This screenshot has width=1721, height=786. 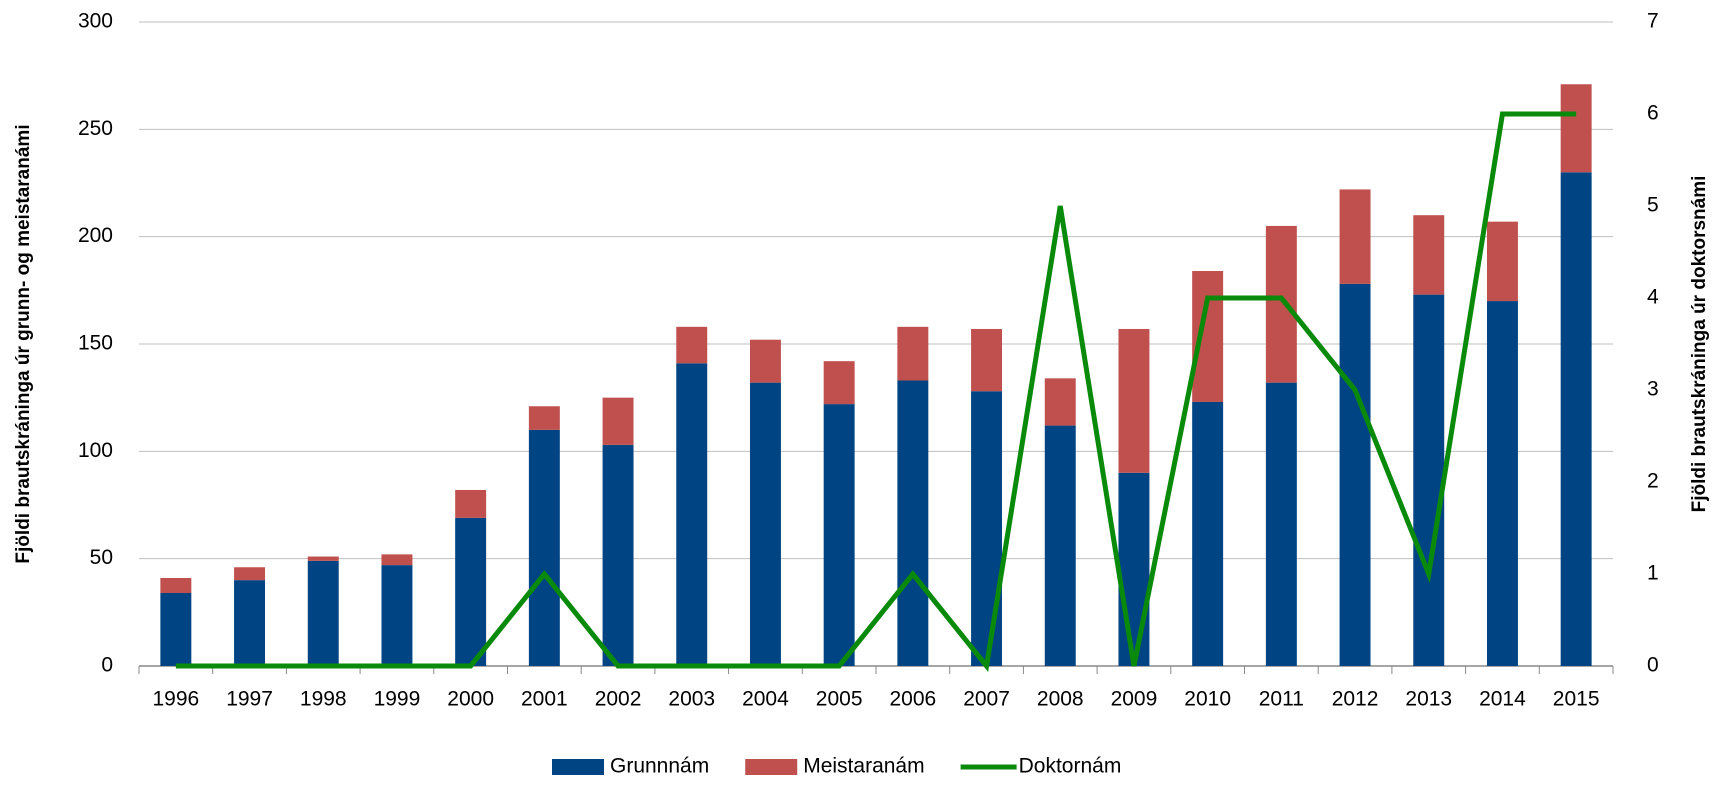 I want to click on x-tick-label: 2000, so click(x=470, y=699).